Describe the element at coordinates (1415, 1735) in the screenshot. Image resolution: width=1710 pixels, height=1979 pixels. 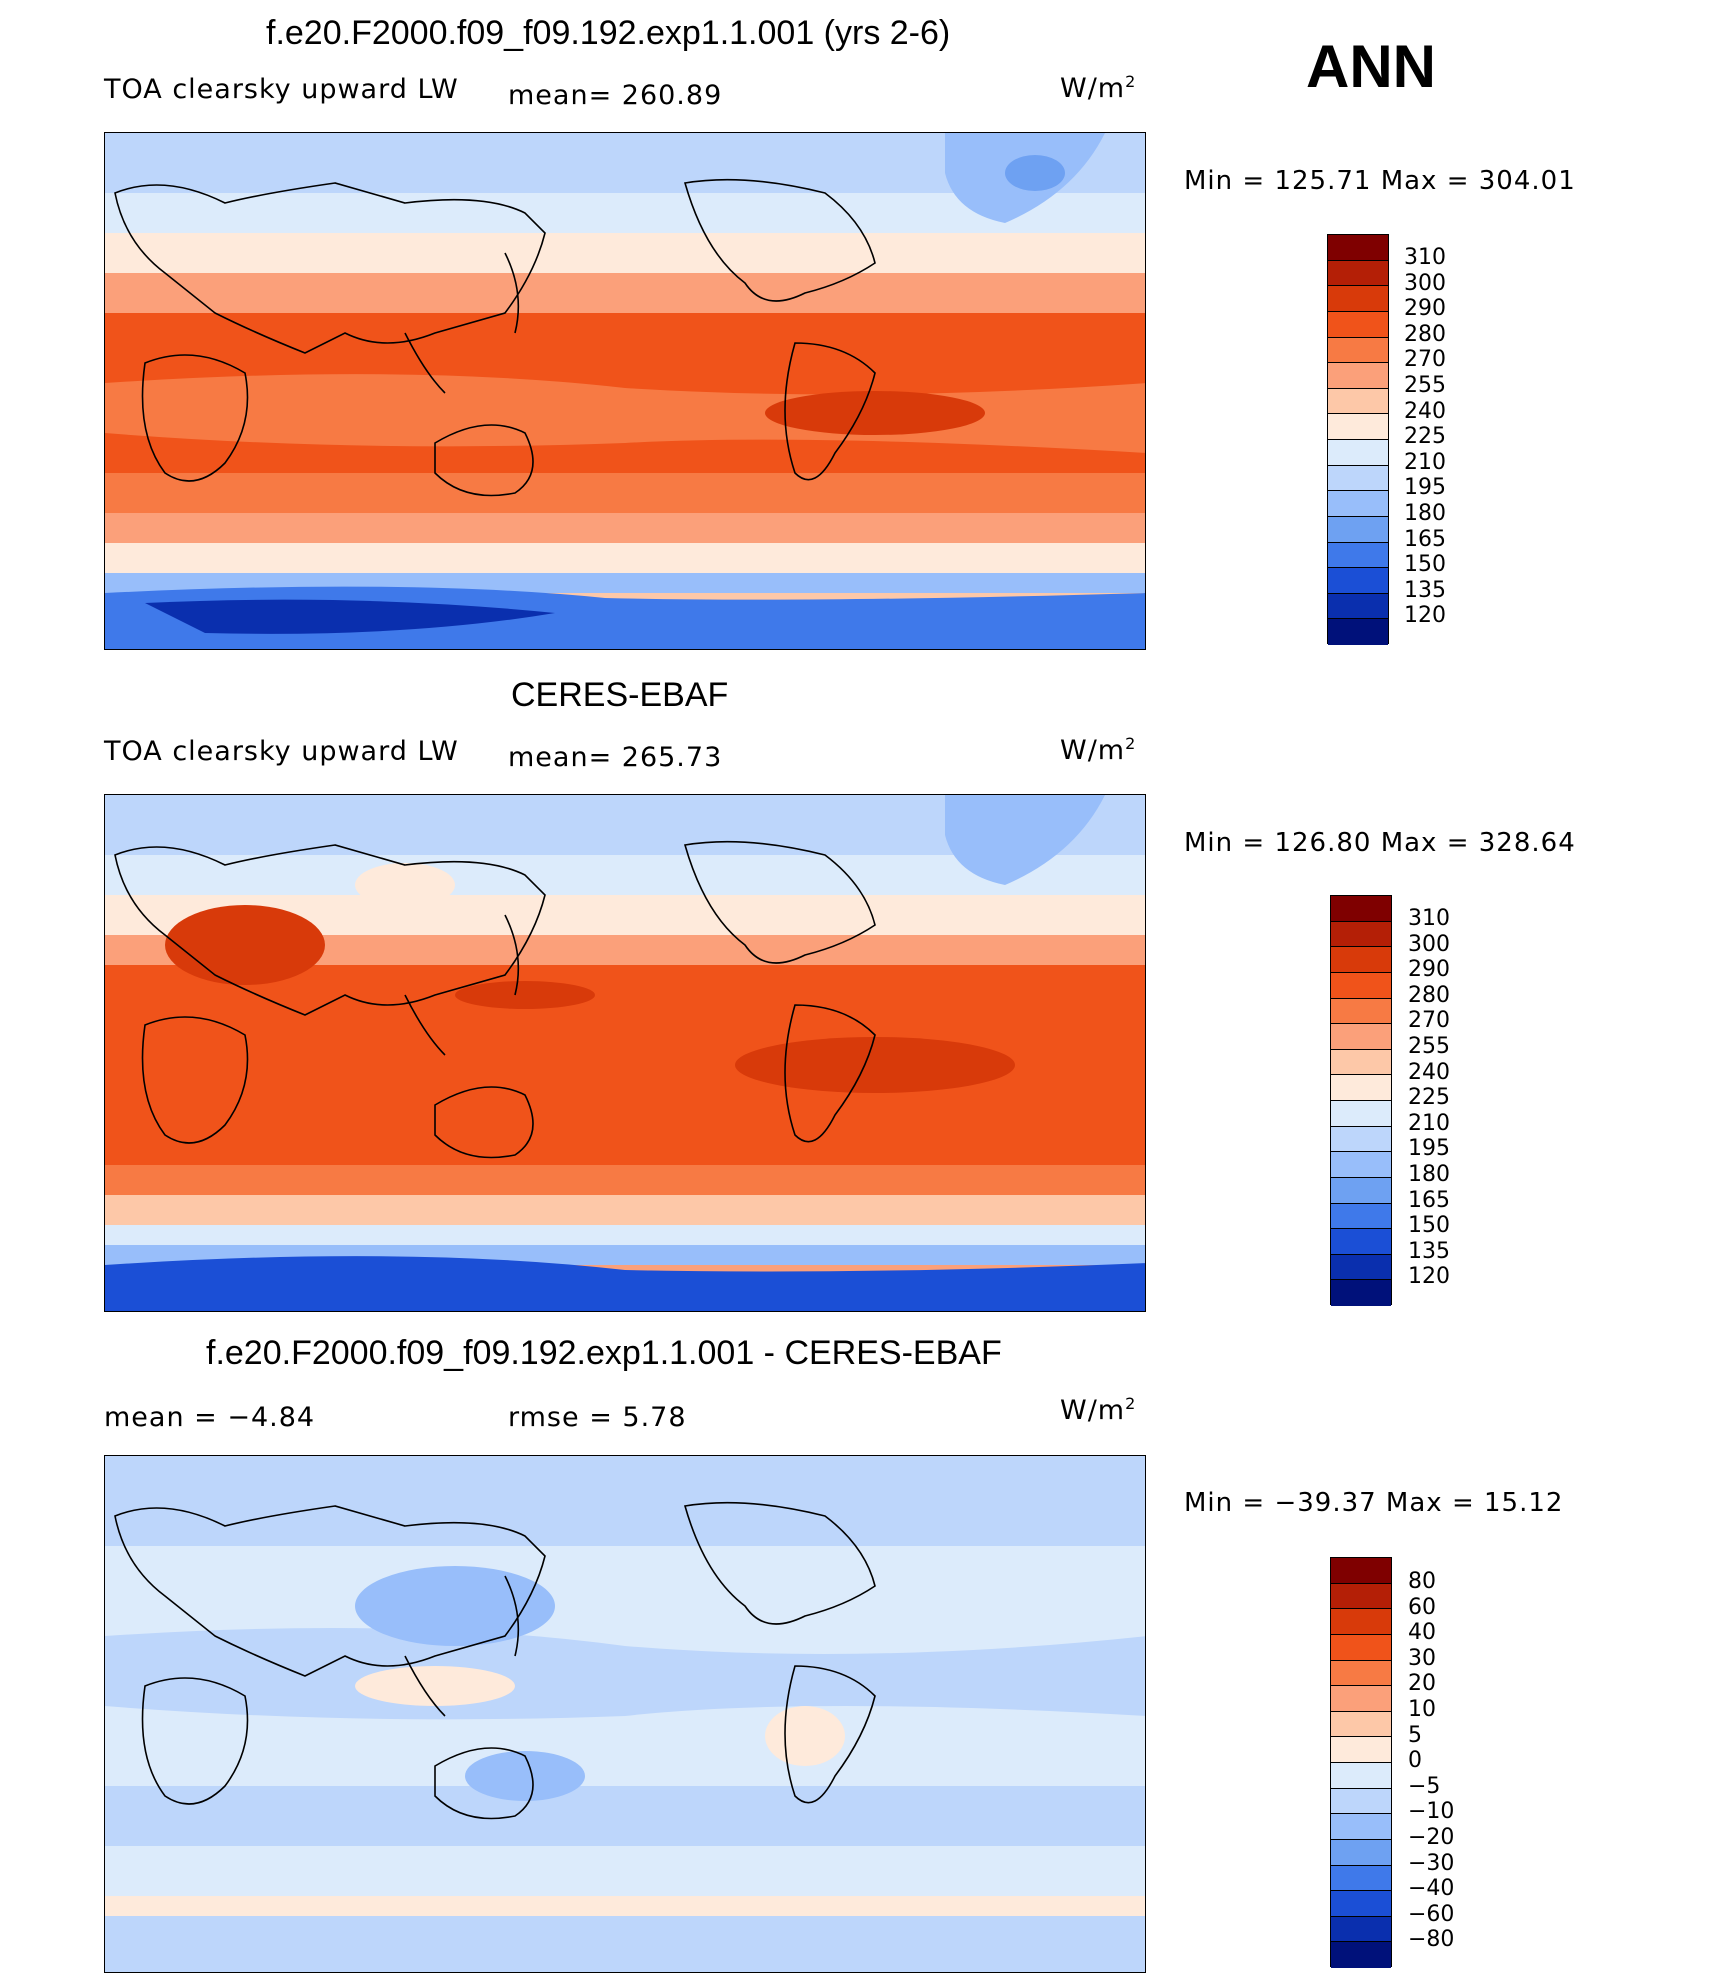
I see `colorbar-tick-label: 5` at that location.